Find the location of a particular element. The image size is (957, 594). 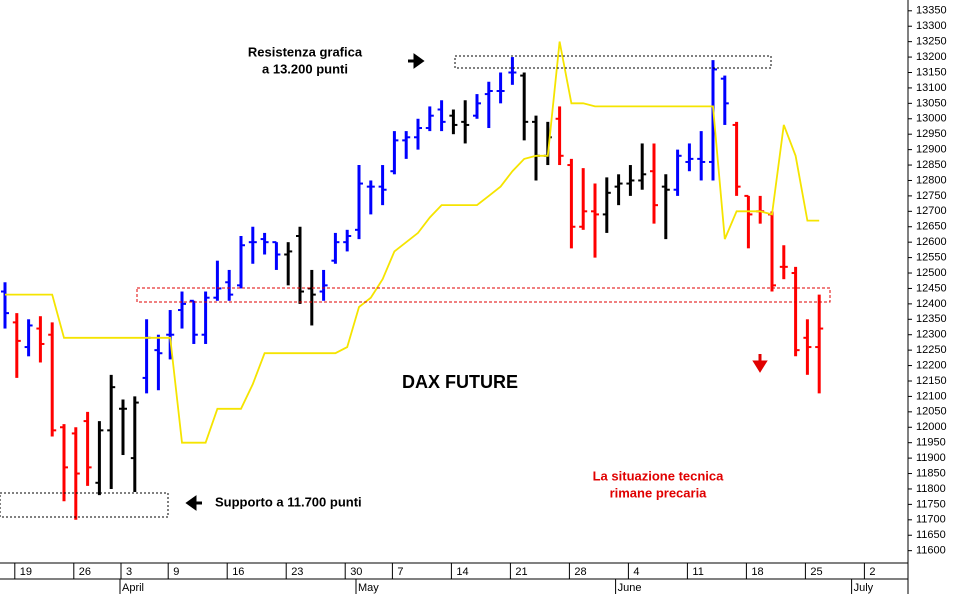

y-tick-label: 13250 is located at coordinates (931, 42).